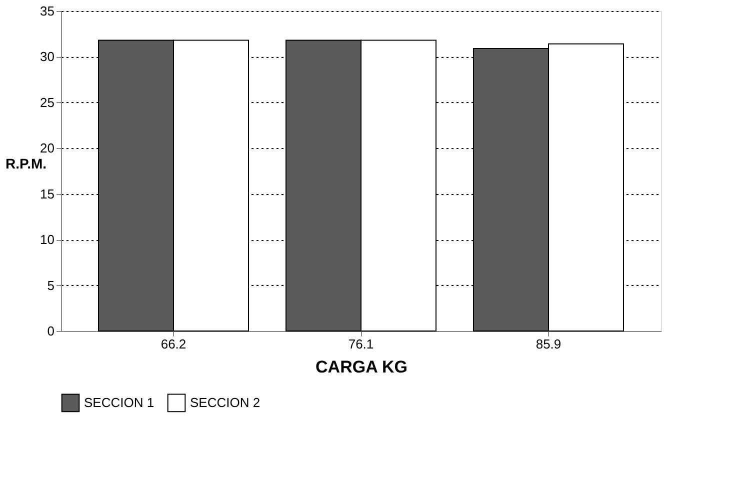 Image resolution: width=739 pixels, height=481 pixels. I want to click on y-tick-label: 25, so click(47, 102).